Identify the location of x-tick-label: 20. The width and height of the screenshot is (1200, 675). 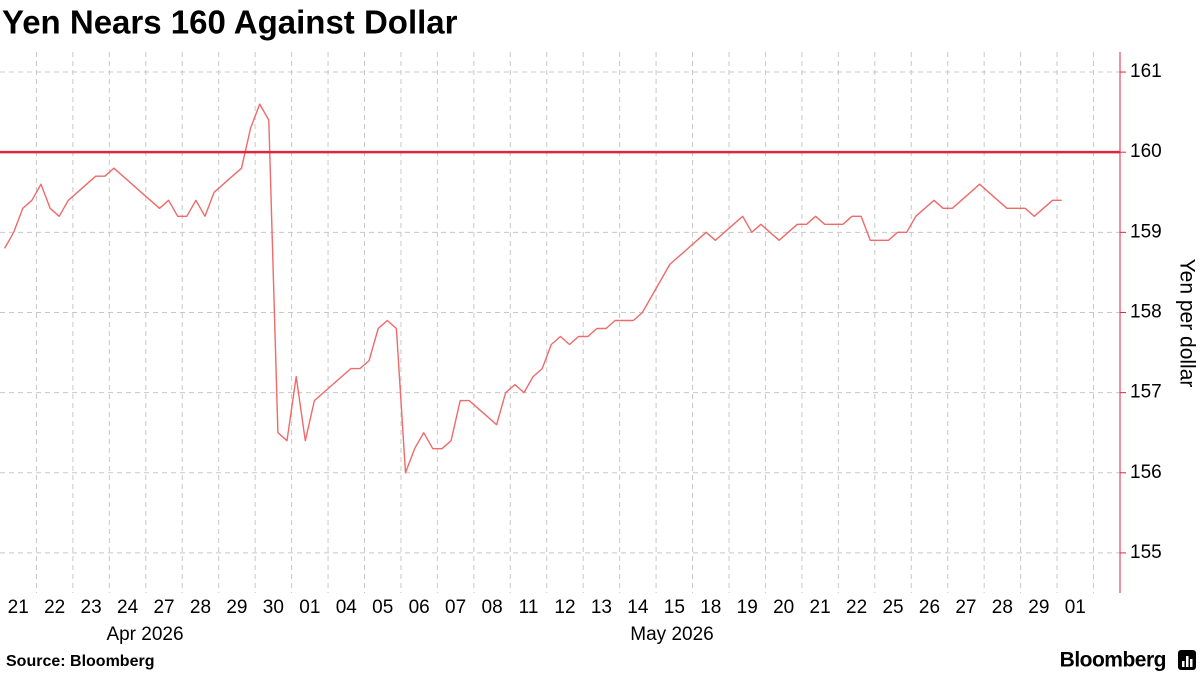
(783, 607).